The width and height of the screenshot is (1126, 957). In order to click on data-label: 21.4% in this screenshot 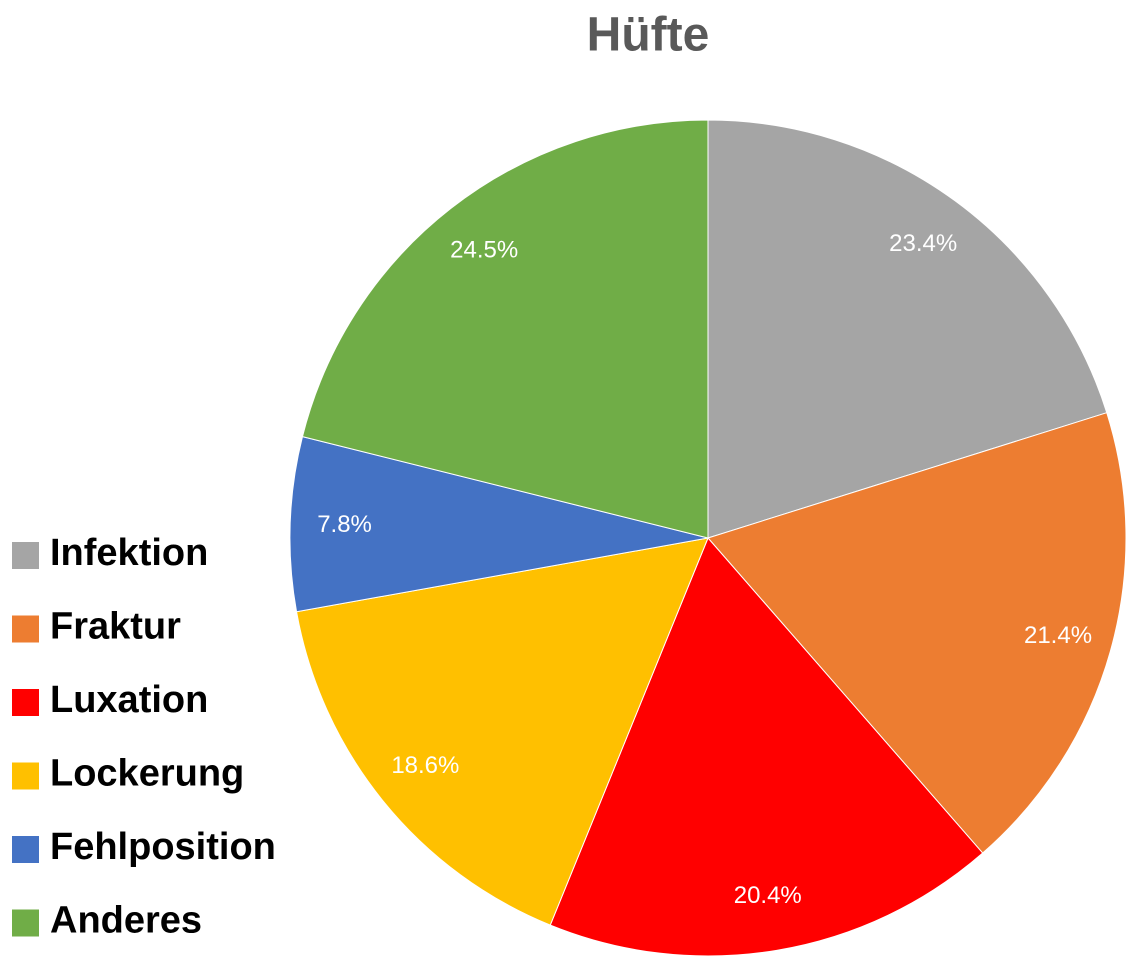, I will do `click(1058, 635)`.